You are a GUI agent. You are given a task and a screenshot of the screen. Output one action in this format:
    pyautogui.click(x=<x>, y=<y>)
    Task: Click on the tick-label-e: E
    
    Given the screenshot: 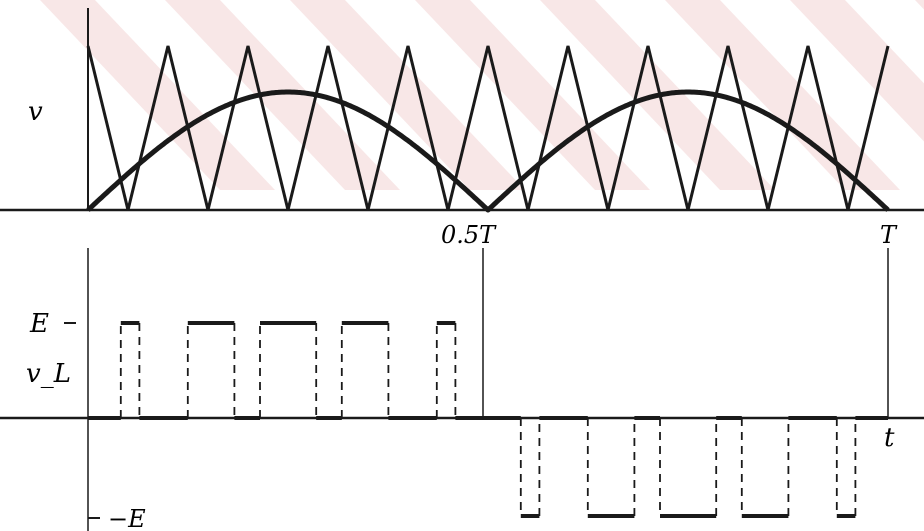 What is the action you would take?
    pyautogui.click(x=39, y=324)
    